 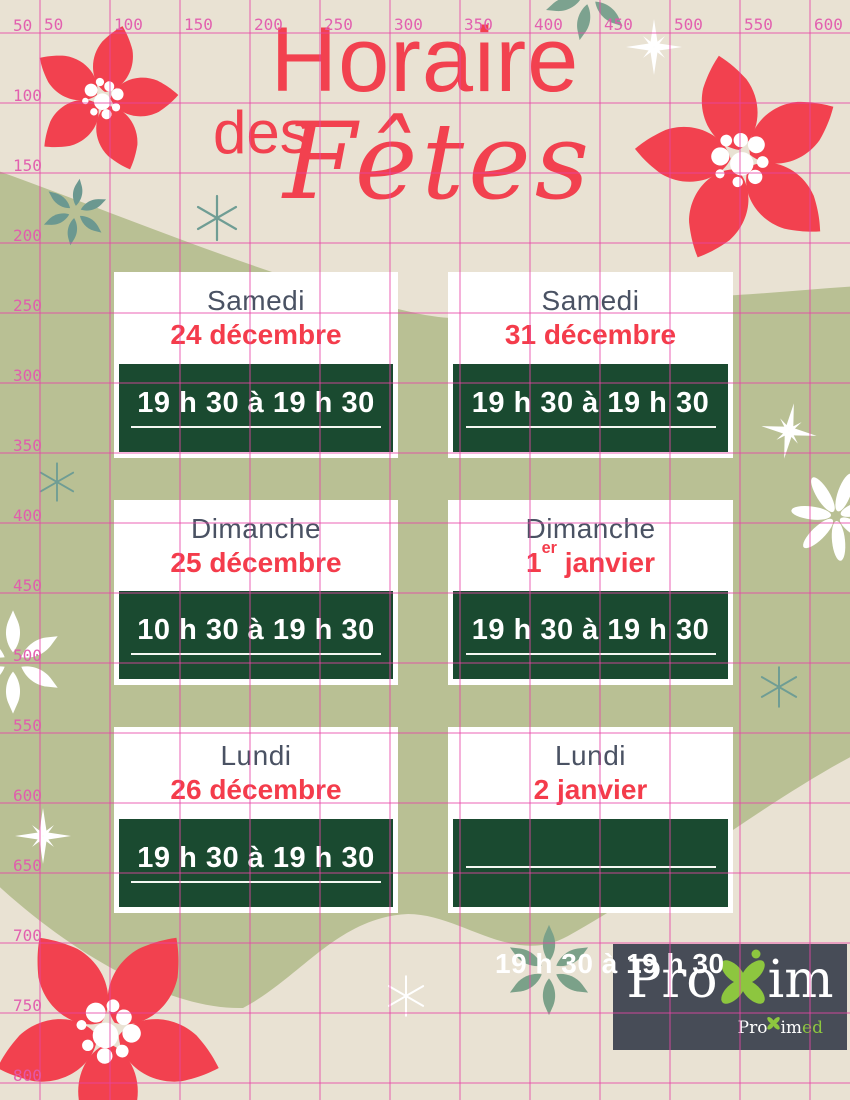 I want to click on poinsettia-top-right-icon, so click(x=730, y=158).